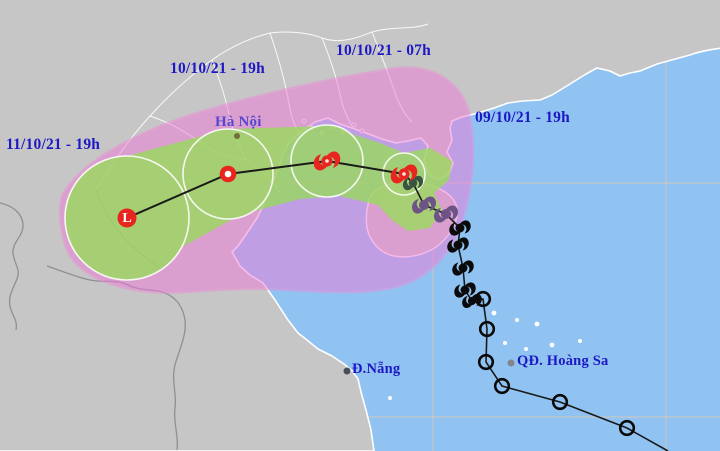 Image resolution: width=720 pixels, height=451 pixels. What do you see at coordinates (383, 50) in the screenshot?
I see `timestamp-label-10-10-07h: 10/10/21 - 07h` at bounding box center [383, 50].